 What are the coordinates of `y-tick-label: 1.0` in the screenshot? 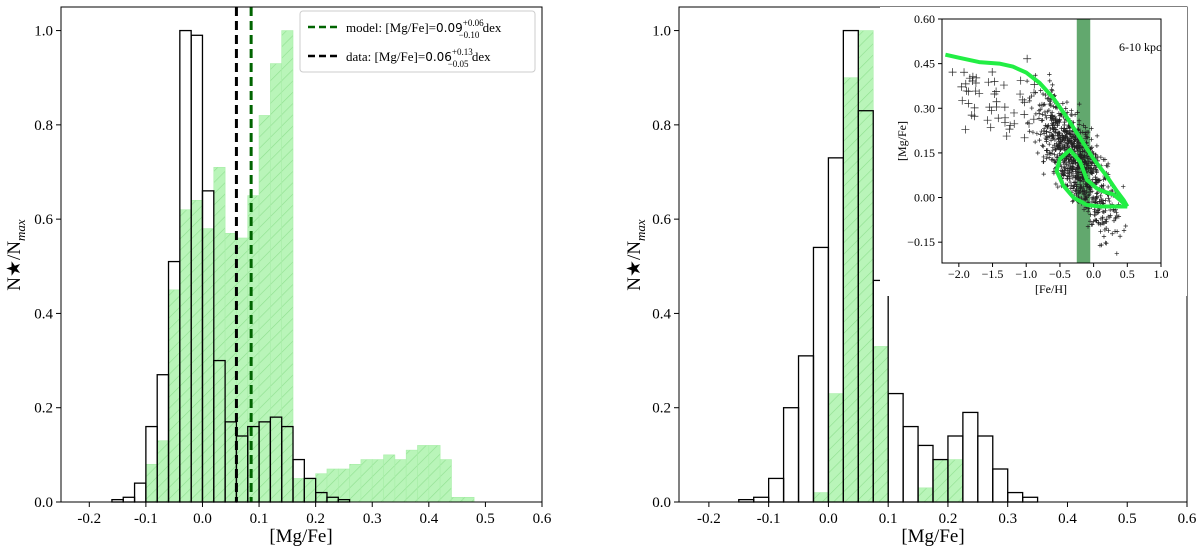 It's located at (661, 32).